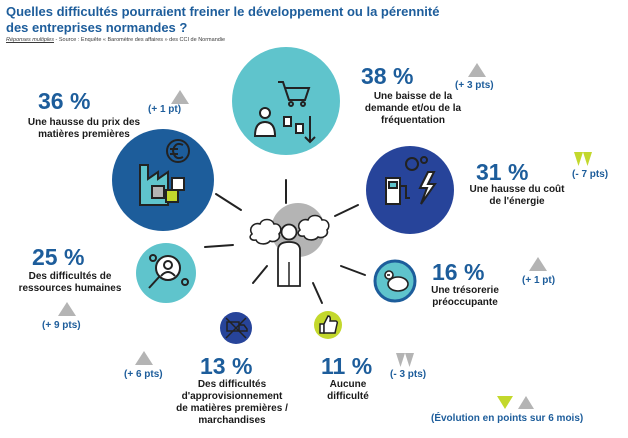  I want to click on spoke-prix, so click(228, 202).